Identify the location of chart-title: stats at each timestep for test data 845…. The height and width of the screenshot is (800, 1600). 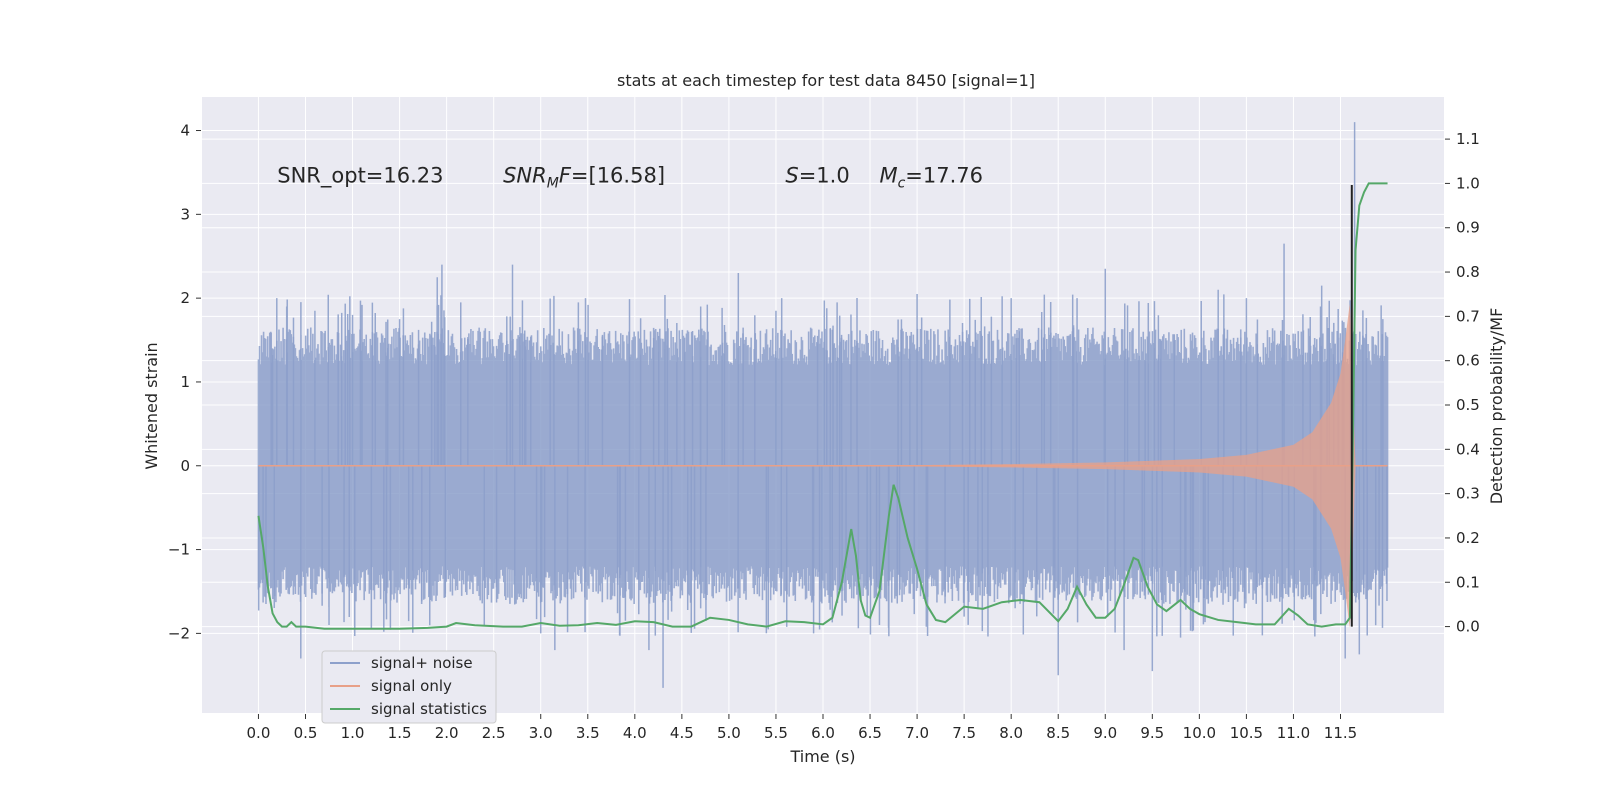
(826, 80).